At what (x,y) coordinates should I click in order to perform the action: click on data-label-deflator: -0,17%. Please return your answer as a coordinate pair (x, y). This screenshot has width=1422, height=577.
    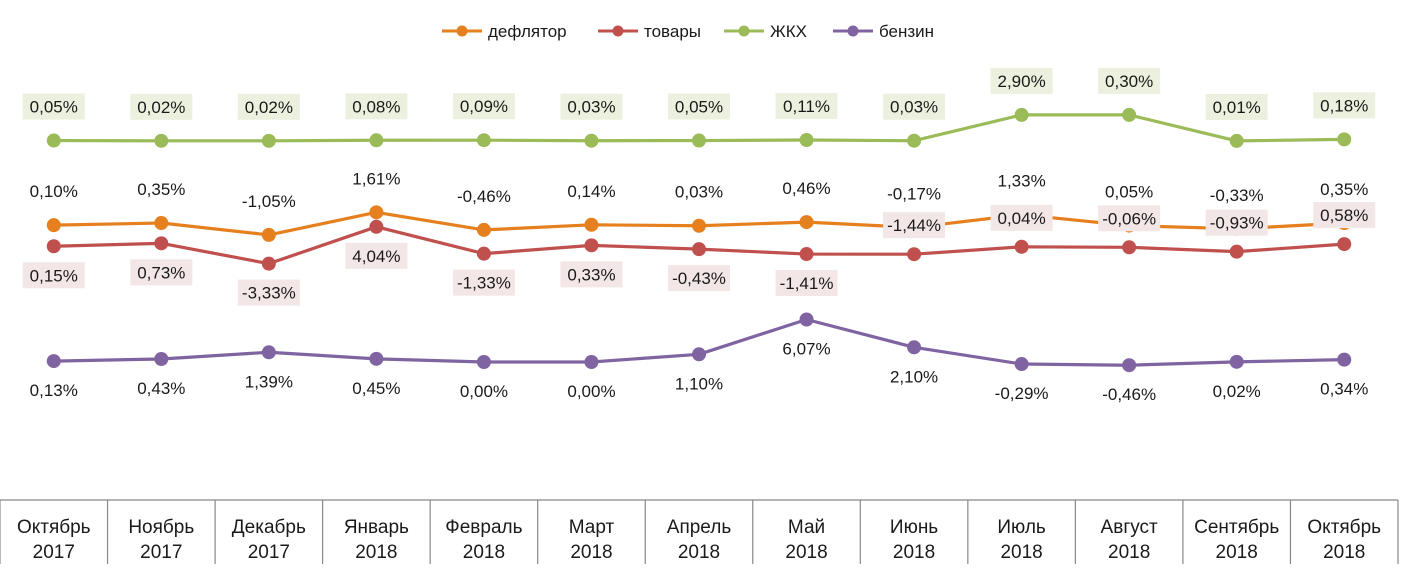
    Looking at the image, I should click on (914, 193).